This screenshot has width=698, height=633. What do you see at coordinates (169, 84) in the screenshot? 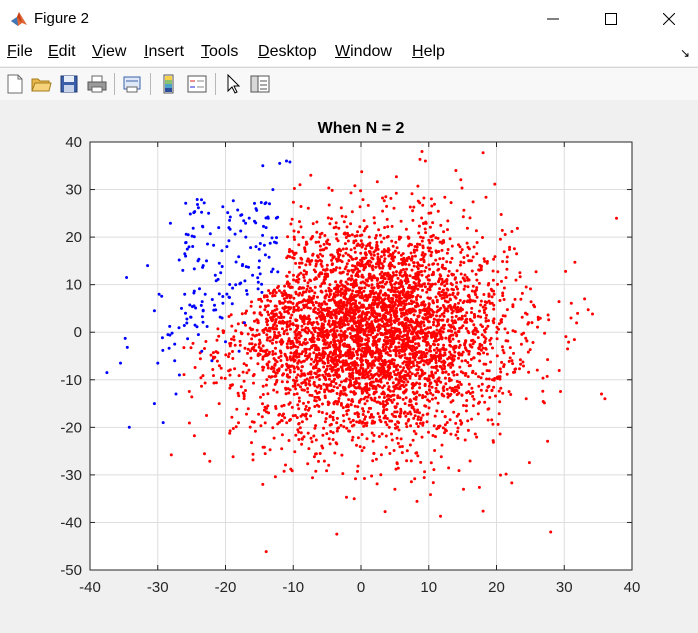
I see `insert-colorbar-icon` at bounding box center [169, 84].